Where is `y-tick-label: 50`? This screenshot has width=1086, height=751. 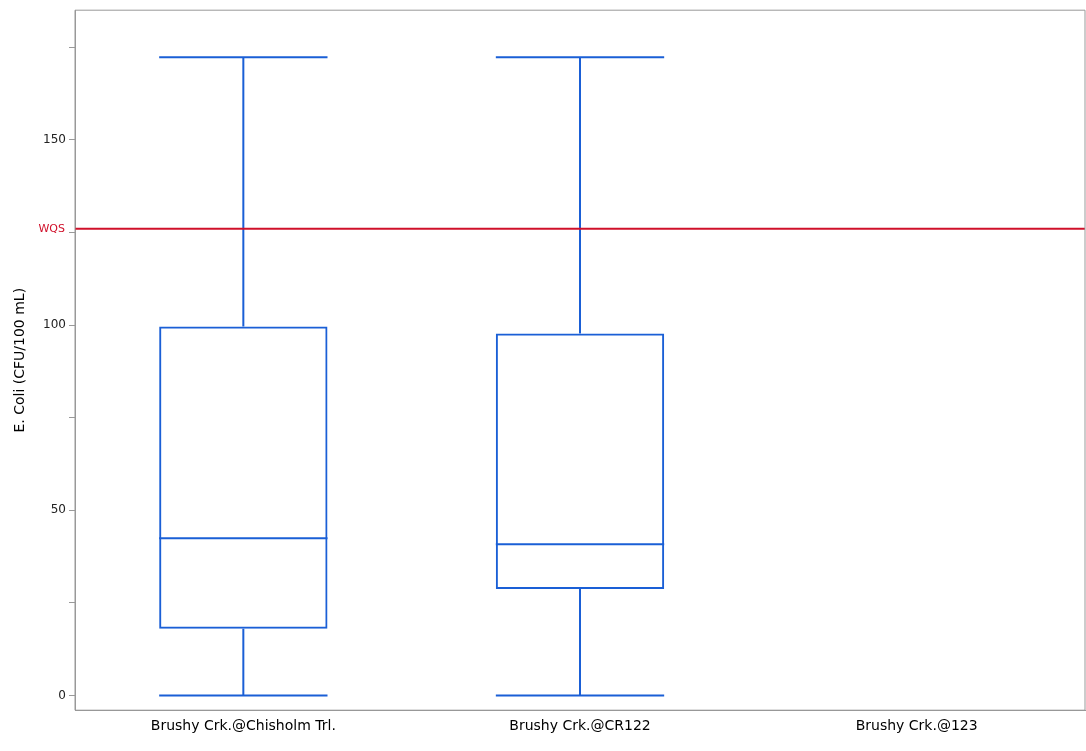
y-tick-label: 50 is located at coordinates (58, 509).